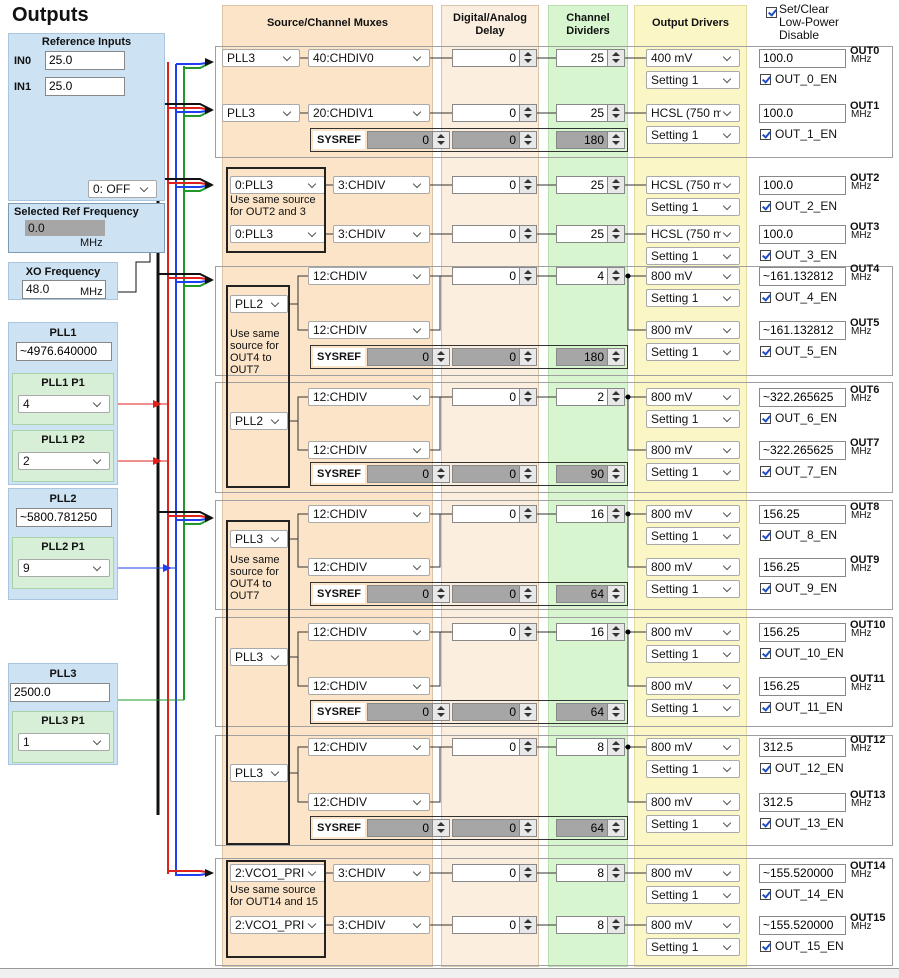 This screenshot has height=978, width=899. What do you see at coordinates (64, 517) in the screenshot?
I see `pll-frequency: ~5800.781250` at bounding box center [64, 517].